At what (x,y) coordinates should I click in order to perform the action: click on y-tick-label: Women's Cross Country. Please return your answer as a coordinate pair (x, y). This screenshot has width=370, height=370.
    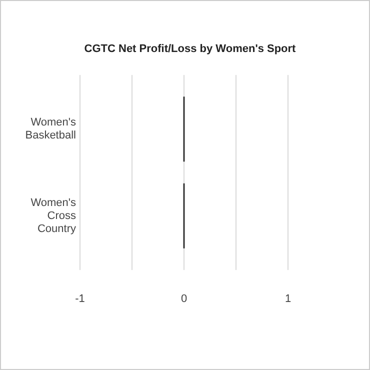
    Looking at the image, I should click on (53, 215).